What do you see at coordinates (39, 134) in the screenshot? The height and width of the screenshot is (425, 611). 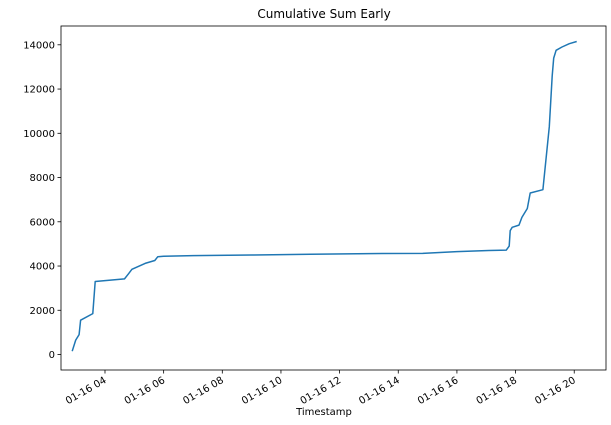 I see `y-tick-label: 10000` at bounding box center [39, 134].